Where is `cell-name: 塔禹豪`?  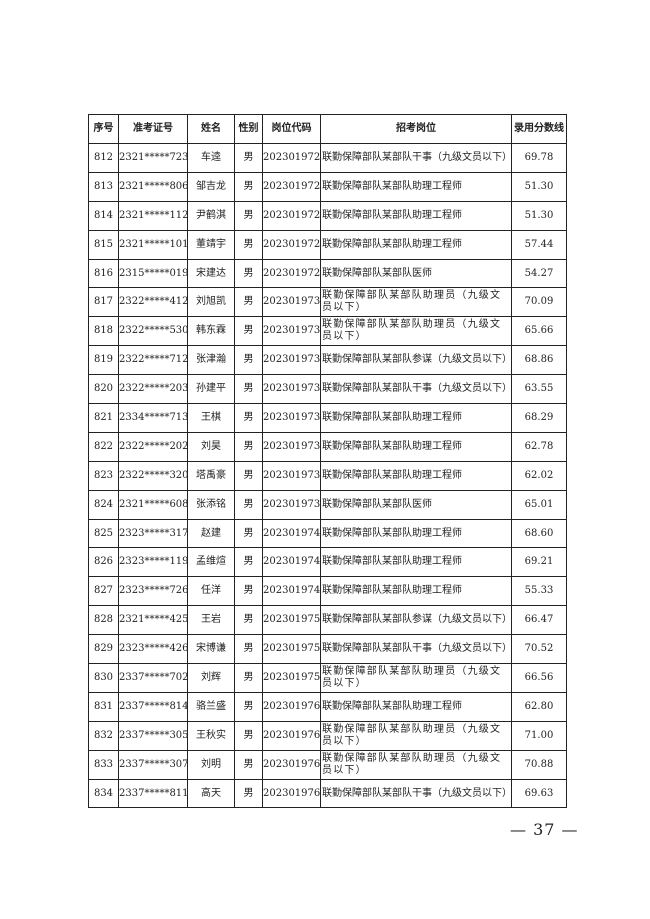 cell-name: 塔禹豪 is located at coordinates (211, 475).